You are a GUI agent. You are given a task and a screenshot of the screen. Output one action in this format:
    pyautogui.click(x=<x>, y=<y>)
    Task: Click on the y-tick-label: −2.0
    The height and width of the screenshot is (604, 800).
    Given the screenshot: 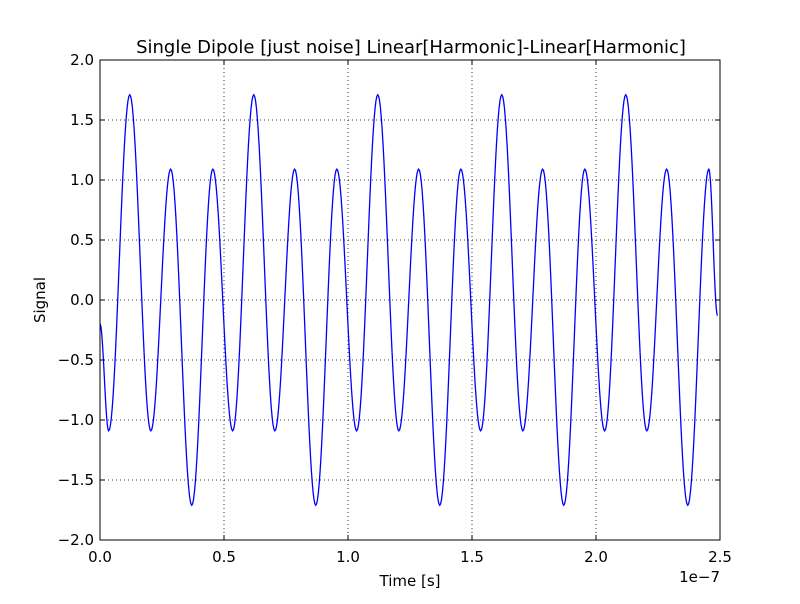 What is the action you would take?
    pyautogui.click(x=76, y=540)
    